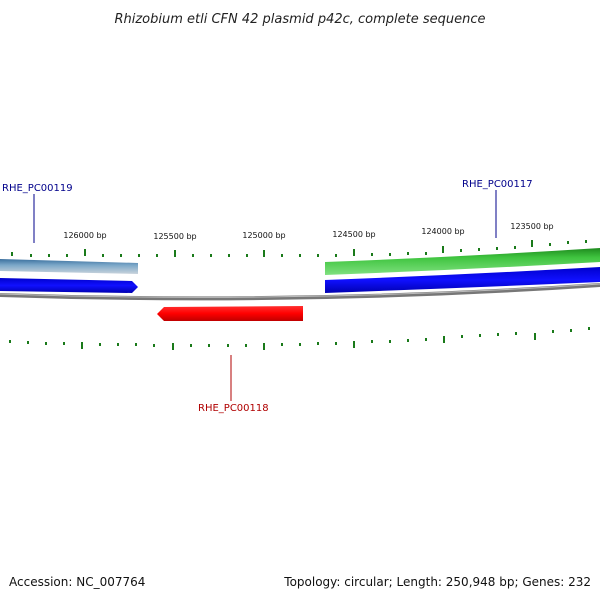 This screenshot has height=600, width=600. I want to click on ruler-label: 123500 bp, so click(531, 226).